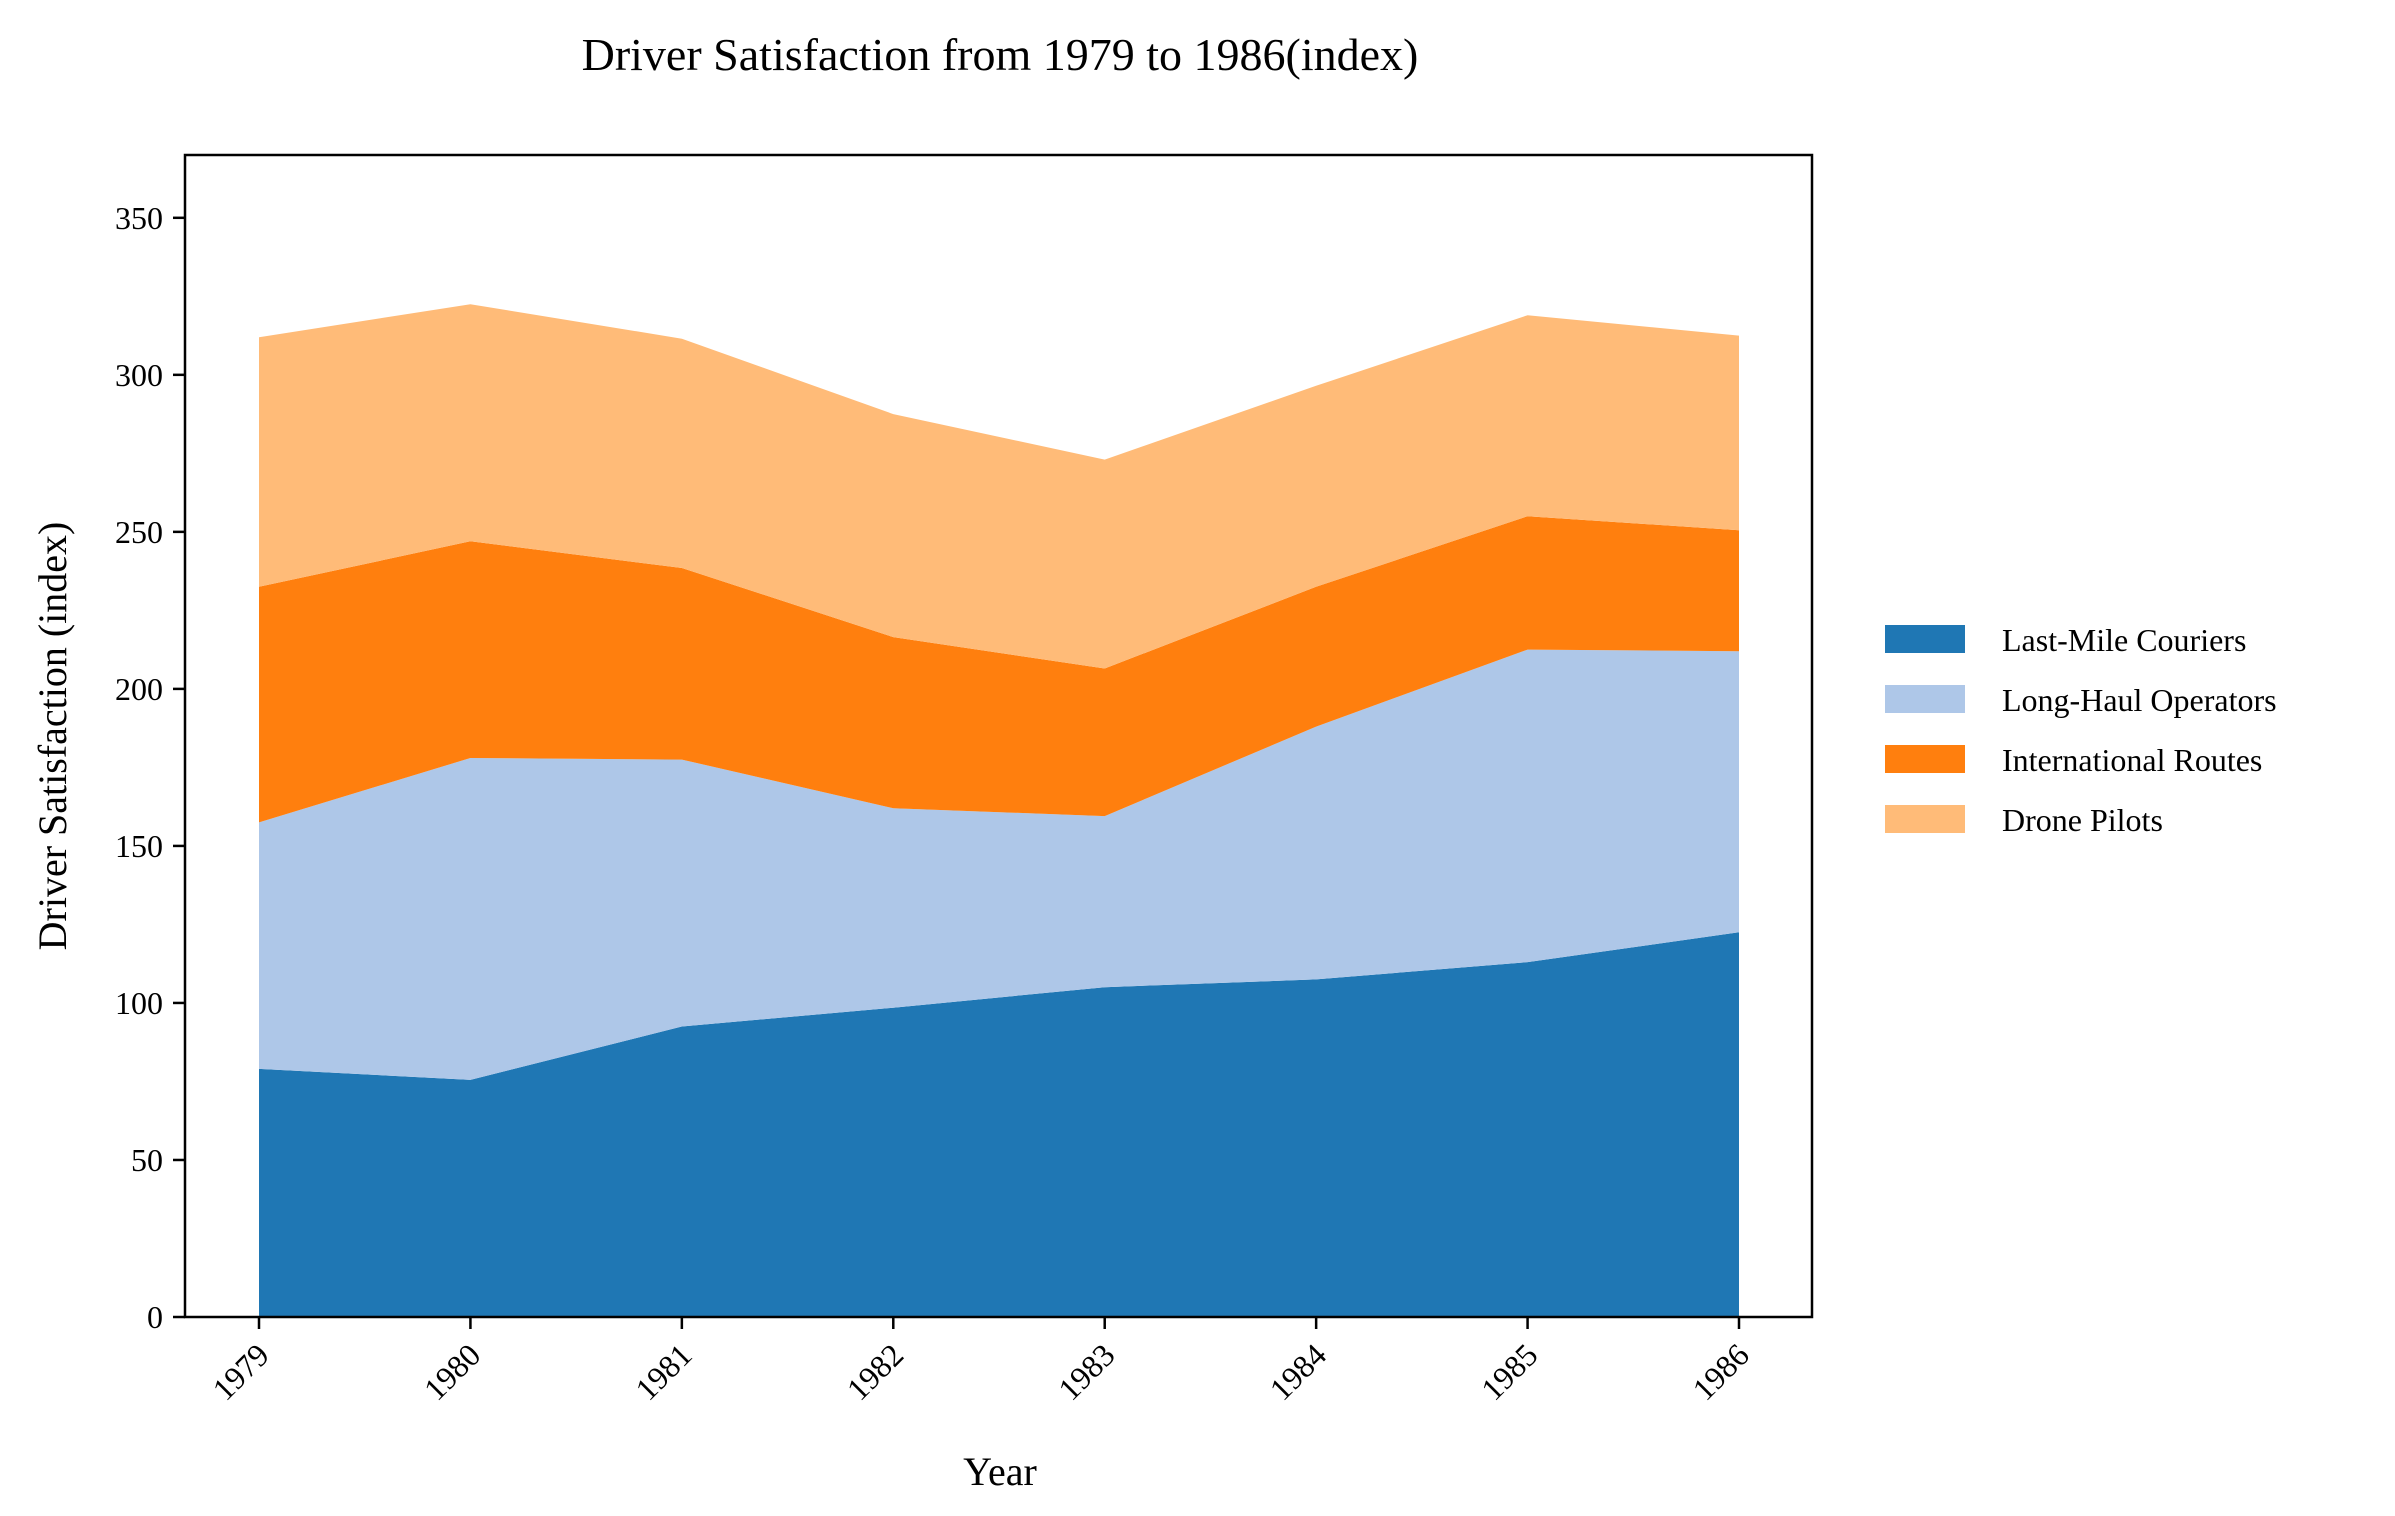 This screenshot has height=1516, width=2395. I want to click on y-tick-label: 100, so click(139, 1003).